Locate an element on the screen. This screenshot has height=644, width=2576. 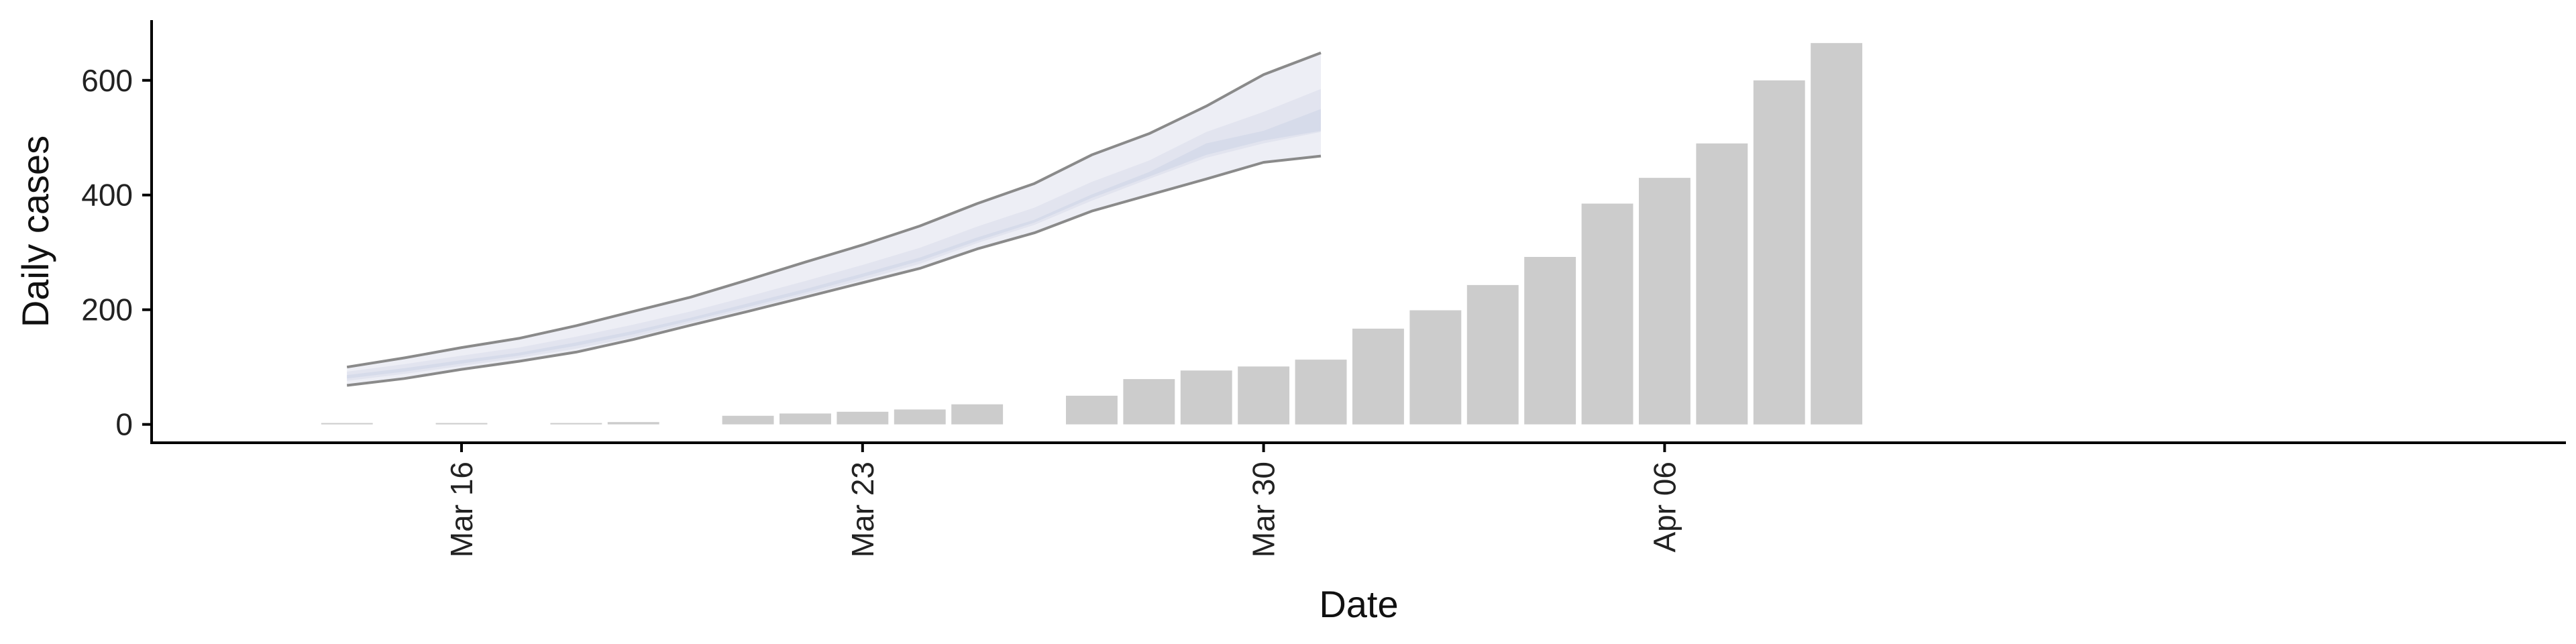
y-ticks: 0 200 400 600 is located at coordinates (116, 252).